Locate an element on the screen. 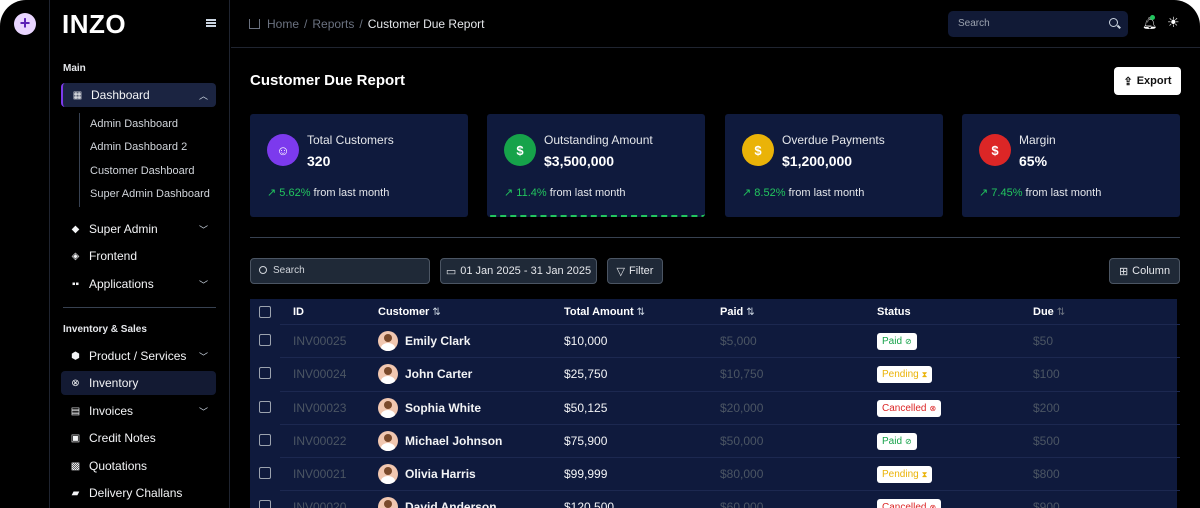 Image resolution: width=1200 pixels, height=508 pixels. invoice-id: INV00020 is located at coordinates (320, 504).